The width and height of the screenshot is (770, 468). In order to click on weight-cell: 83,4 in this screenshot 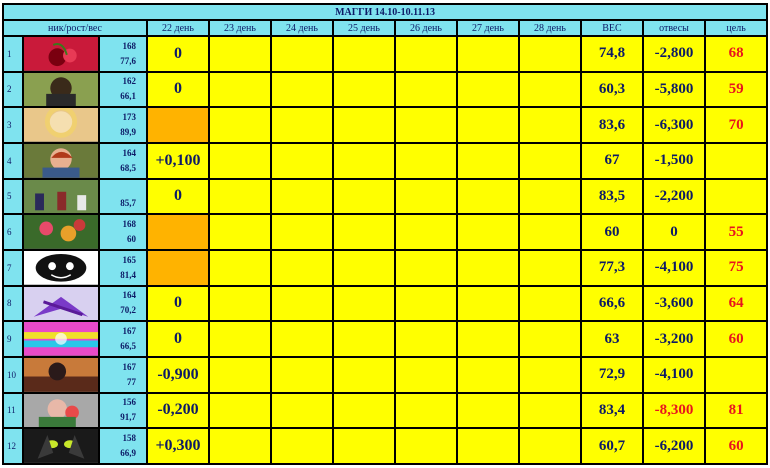, I will do `click(612, 410)`.